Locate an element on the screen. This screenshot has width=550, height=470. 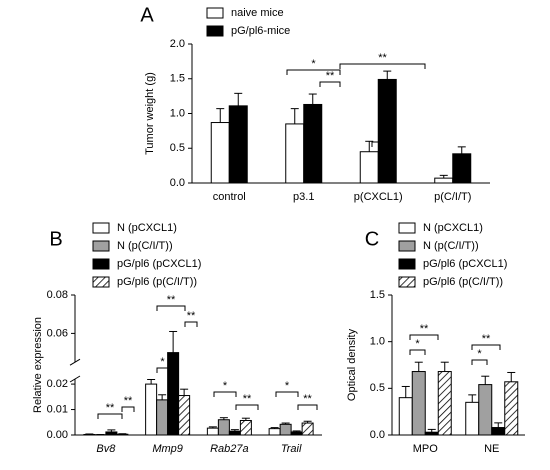
panel-label: A is located at coordinates (147, 15).